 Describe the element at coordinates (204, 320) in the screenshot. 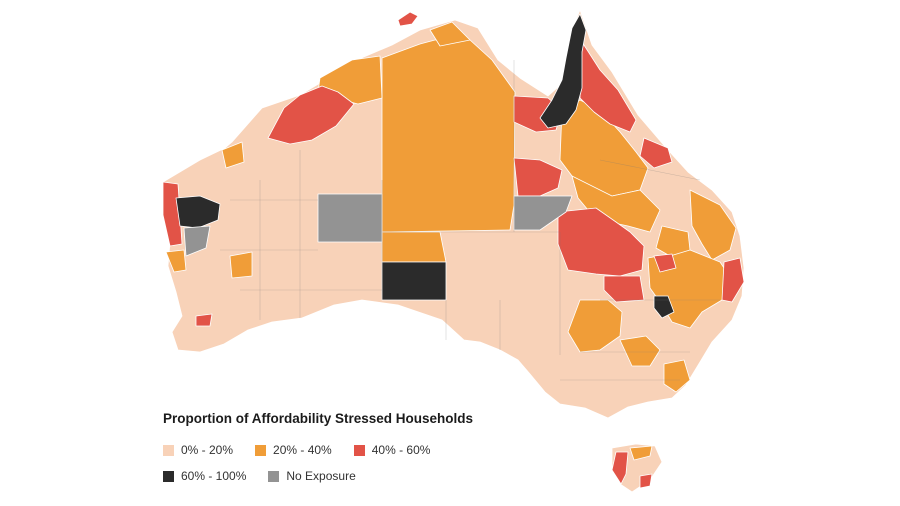

I see `wa-south-coast` at that location.